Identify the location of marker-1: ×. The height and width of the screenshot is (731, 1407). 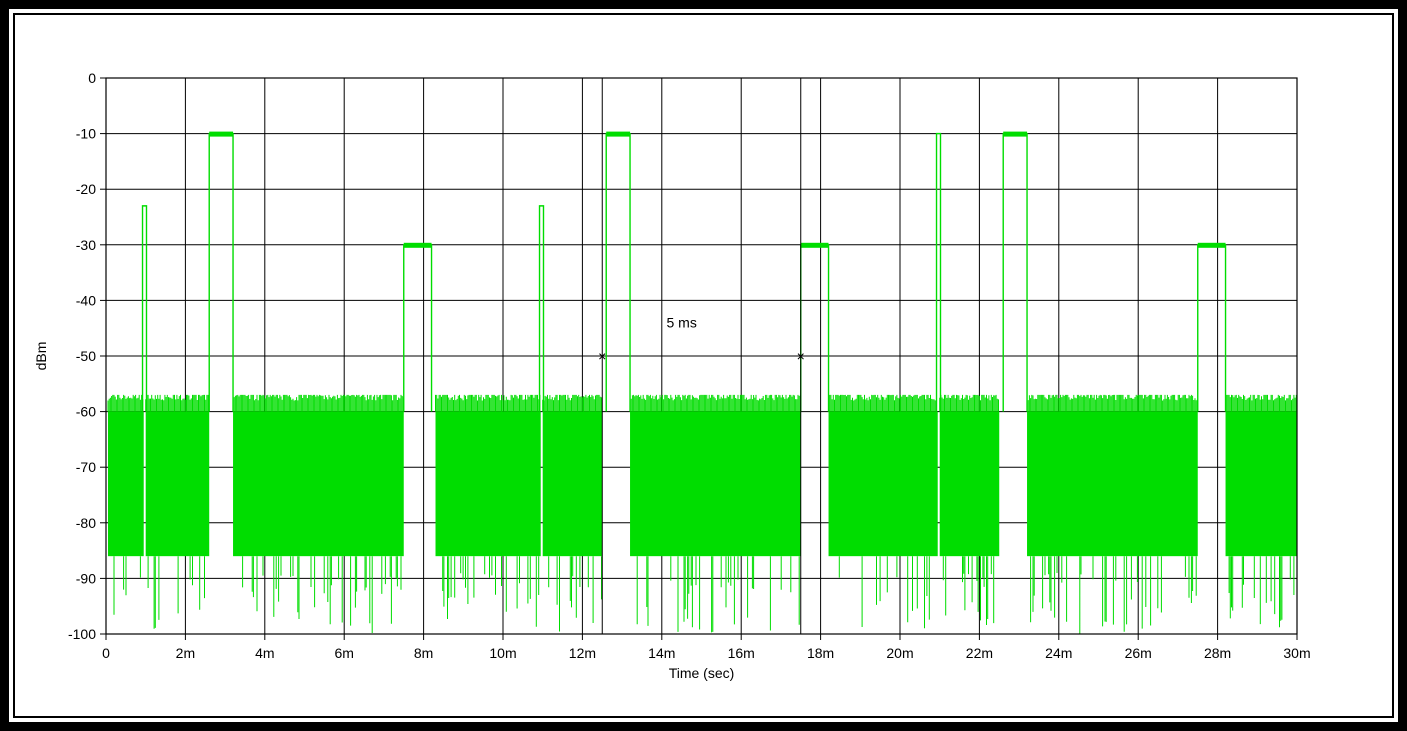
(602, 356).